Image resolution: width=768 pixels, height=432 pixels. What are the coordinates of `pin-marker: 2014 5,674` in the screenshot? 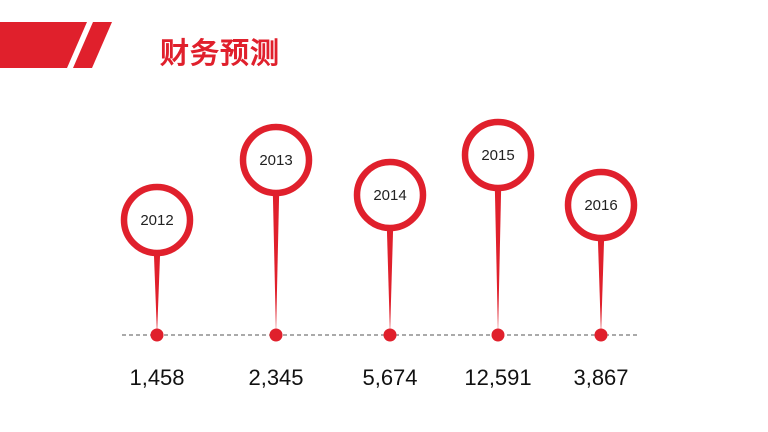 It's located at (390, 274).